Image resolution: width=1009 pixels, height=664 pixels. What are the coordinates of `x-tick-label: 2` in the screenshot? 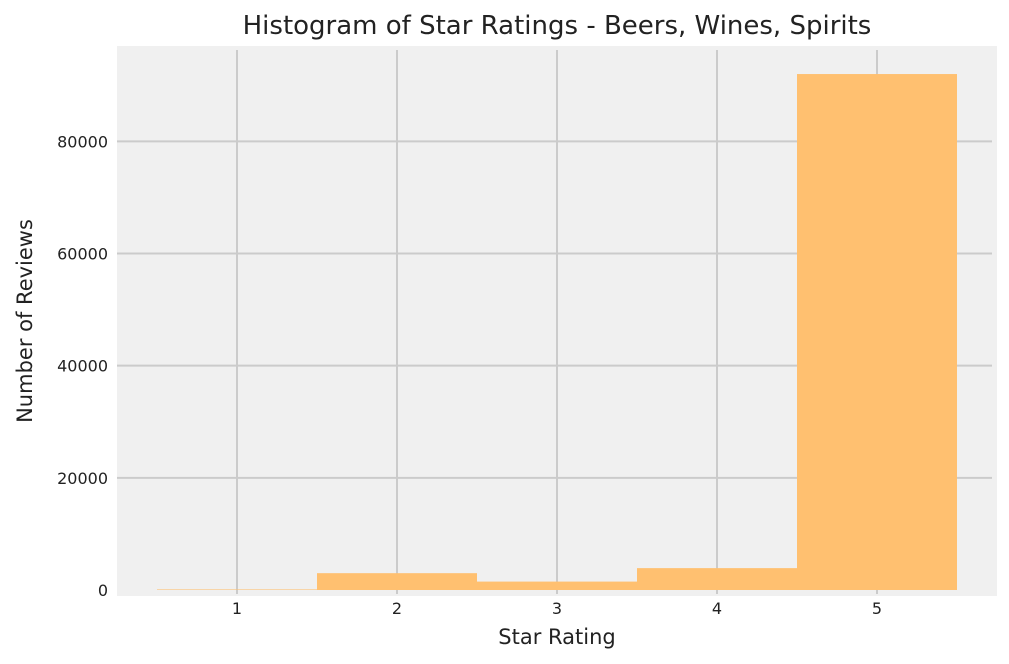 It's located at (397, 608).